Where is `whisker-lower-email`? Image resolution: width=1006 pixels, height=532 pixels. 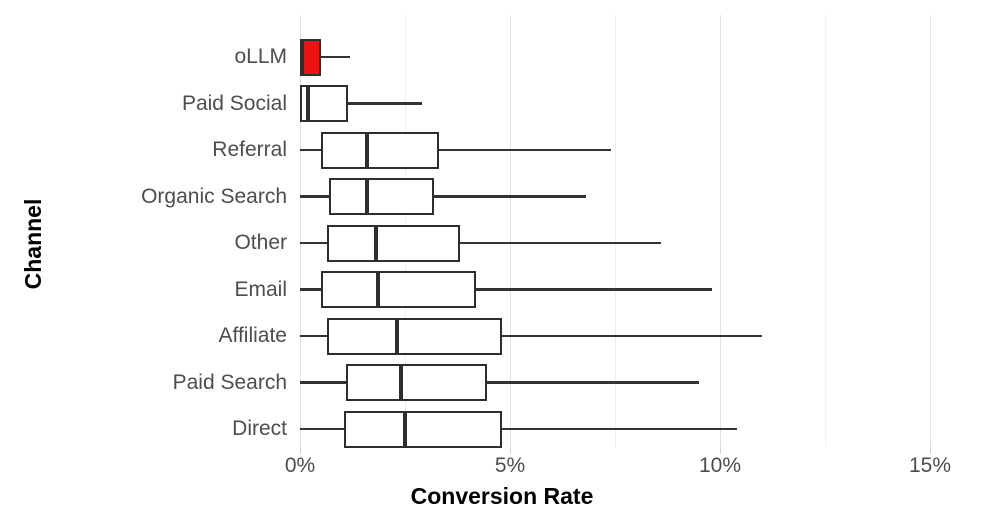 whisker-lower-email is located at coordinates (310, 289).